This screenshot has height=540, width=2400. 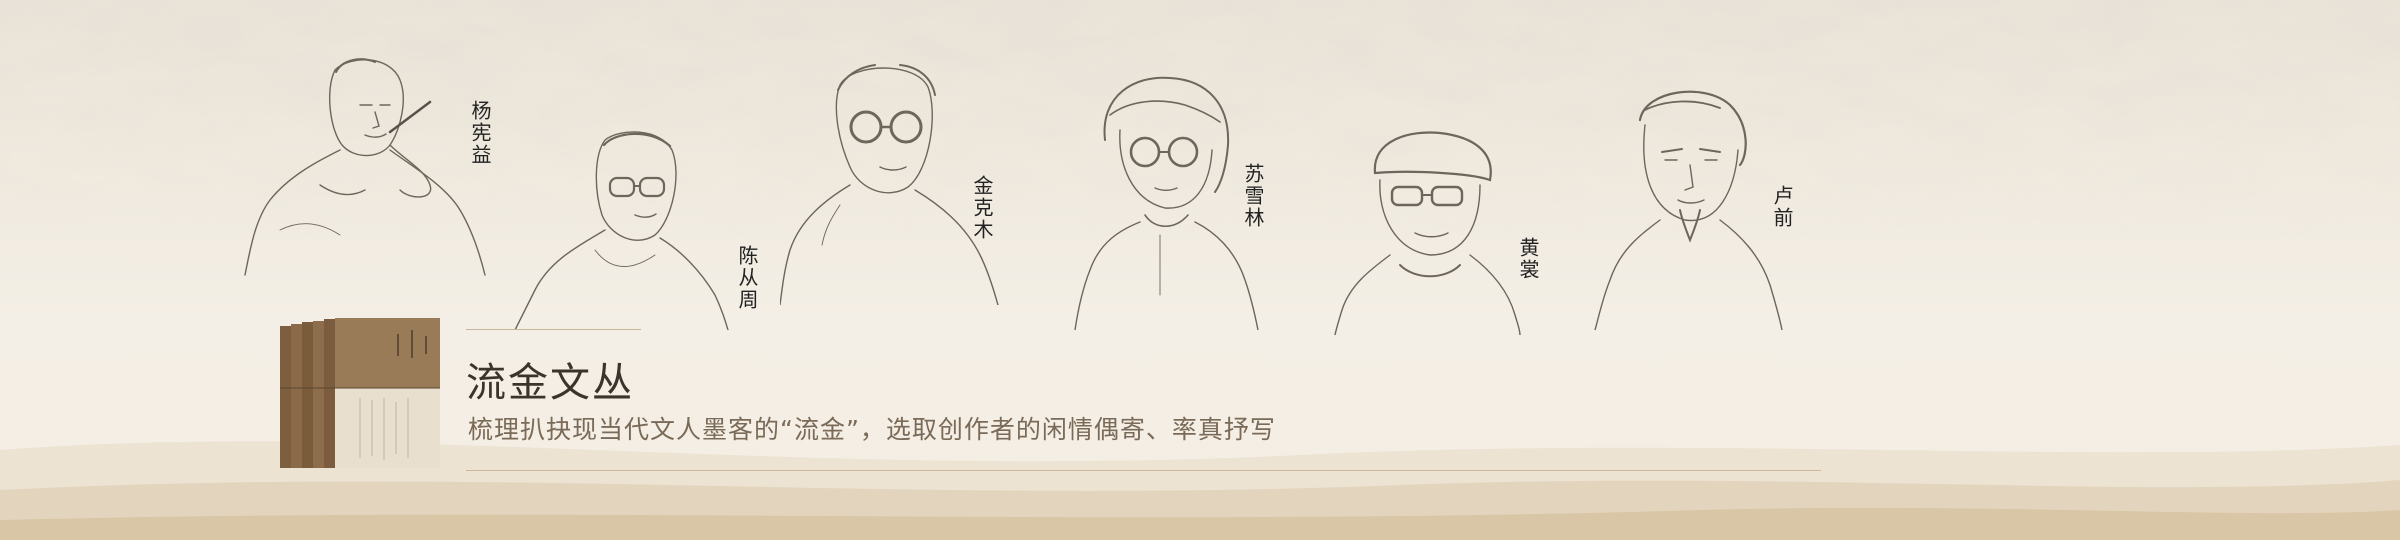 I want to click on series-tagline: 梳理扒抉现当代文人墨客的“流金”，选取创作者的闲情偶寄、率真抒写, so click(x=872, y=429).